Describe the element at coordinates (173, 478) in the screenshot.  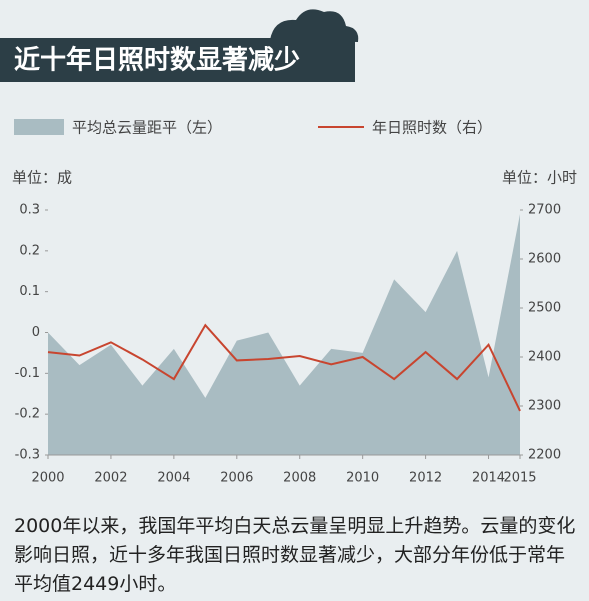
I see `x-tick-label: 2004` at that location.